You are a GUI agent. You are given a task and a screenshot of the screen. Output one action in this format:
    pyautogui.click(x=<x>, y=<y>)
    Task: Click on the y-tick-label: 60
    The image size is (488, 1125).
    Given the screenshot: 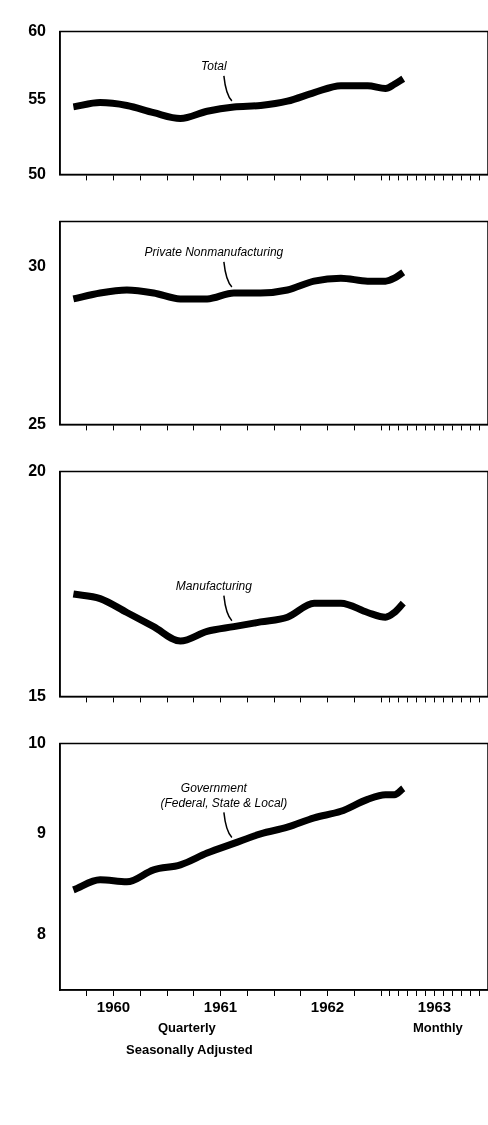 What is the action you would take?
    pyautogui.click(x=37, y=31)
    